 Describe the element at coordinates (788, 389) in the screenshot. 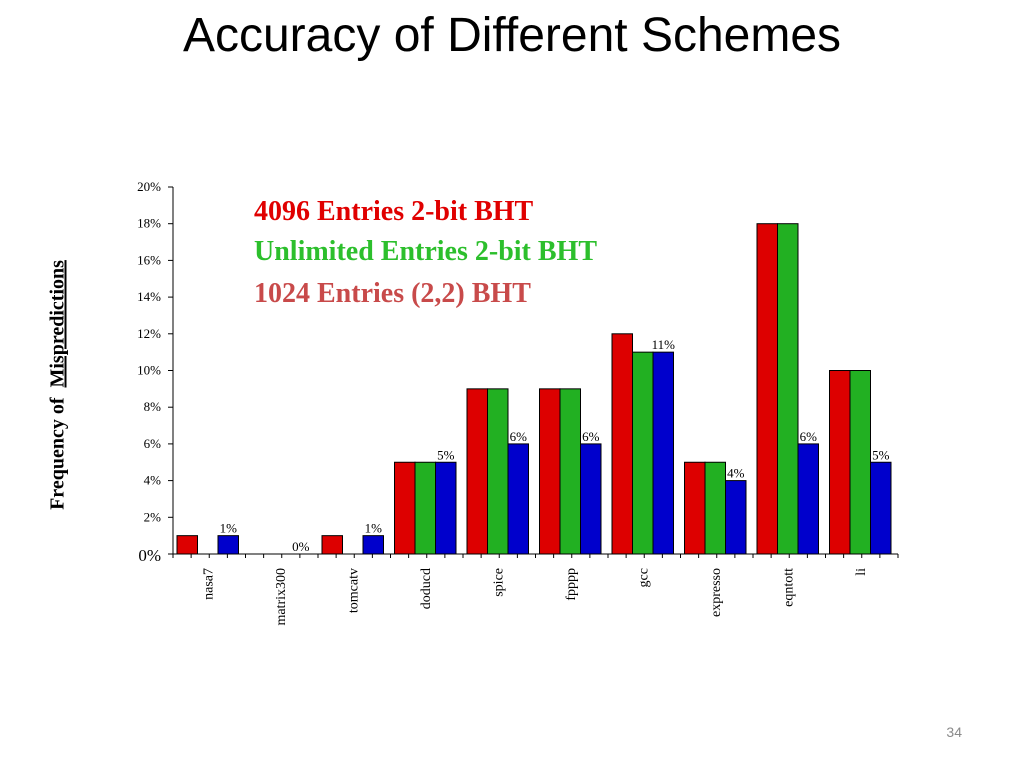

I see `bar-unlimited-eqntott` at that location.